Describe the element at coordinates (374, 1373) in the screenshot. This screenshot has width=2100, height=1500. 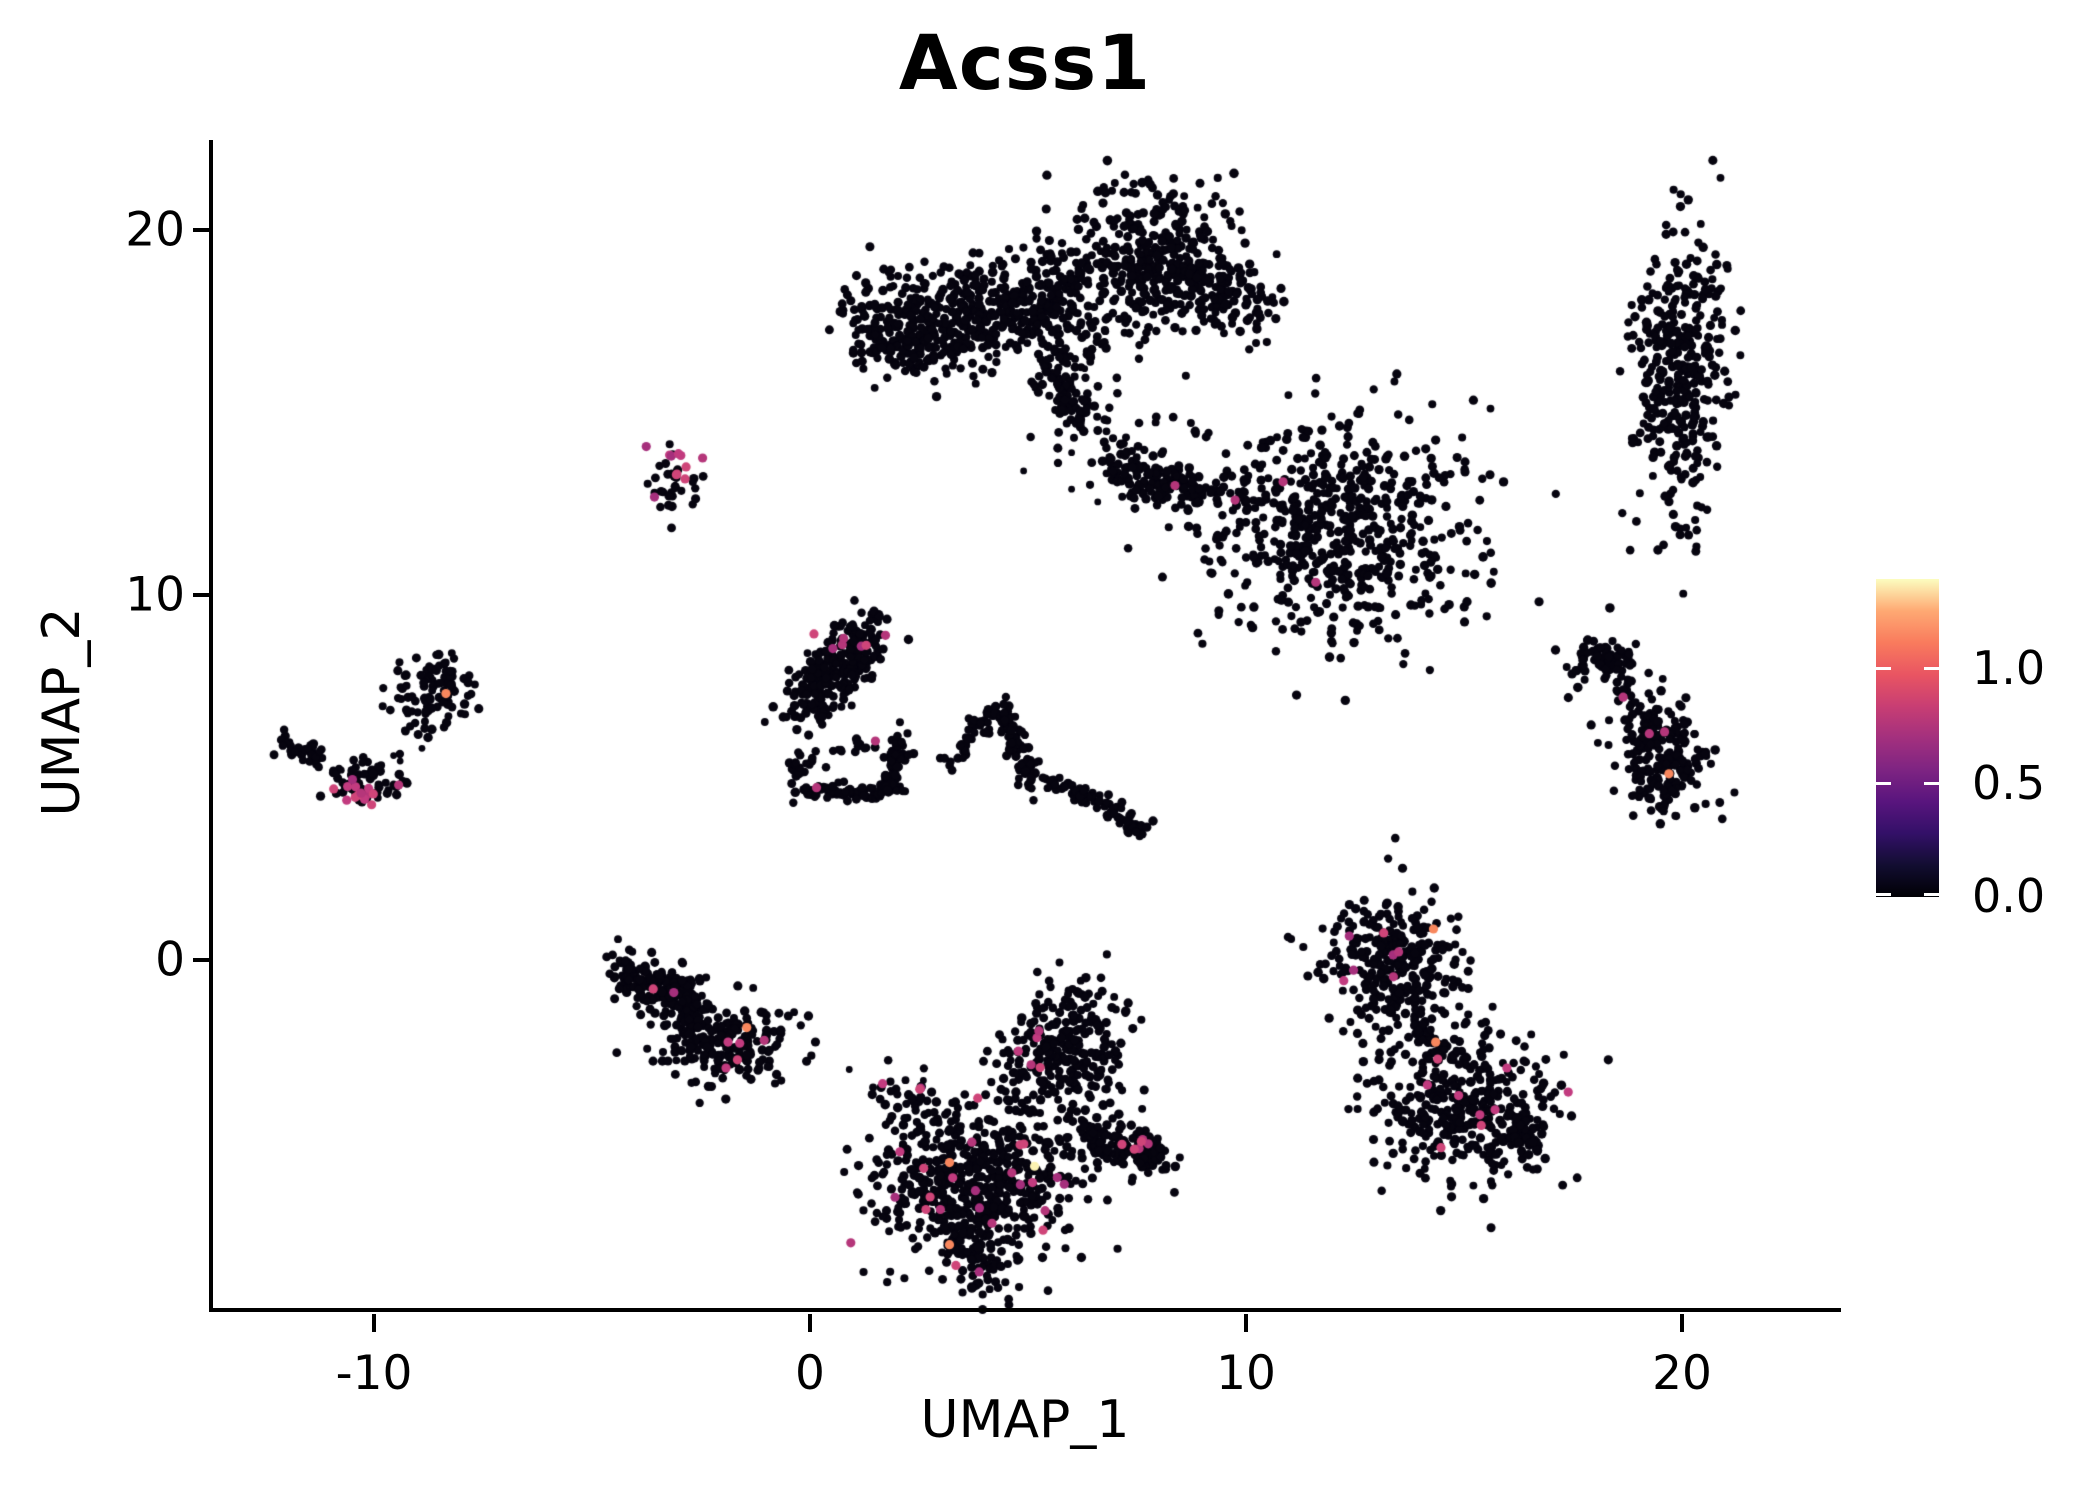
I see `x-tick-label: -10` at that location.